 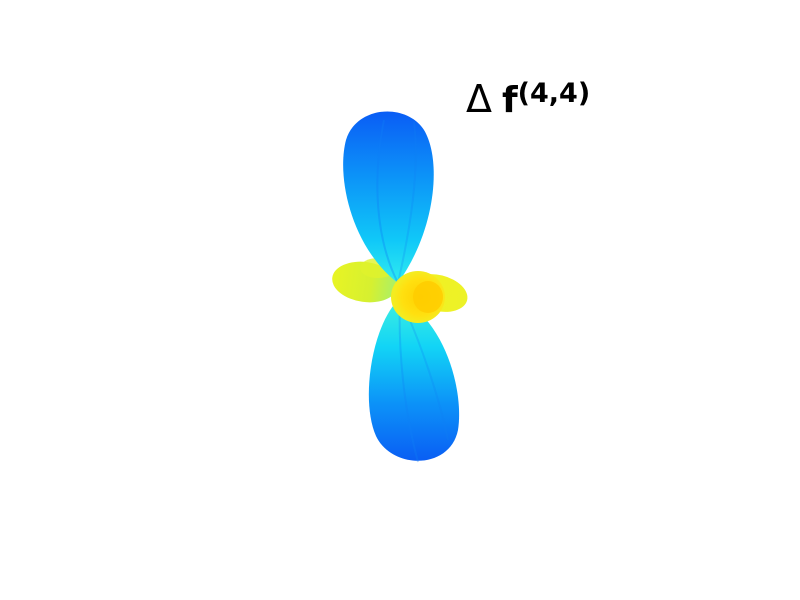 What do you see at coordinates (418, 297) in the screenshot?
I see `center-blob` at bounding box center [418, 297].